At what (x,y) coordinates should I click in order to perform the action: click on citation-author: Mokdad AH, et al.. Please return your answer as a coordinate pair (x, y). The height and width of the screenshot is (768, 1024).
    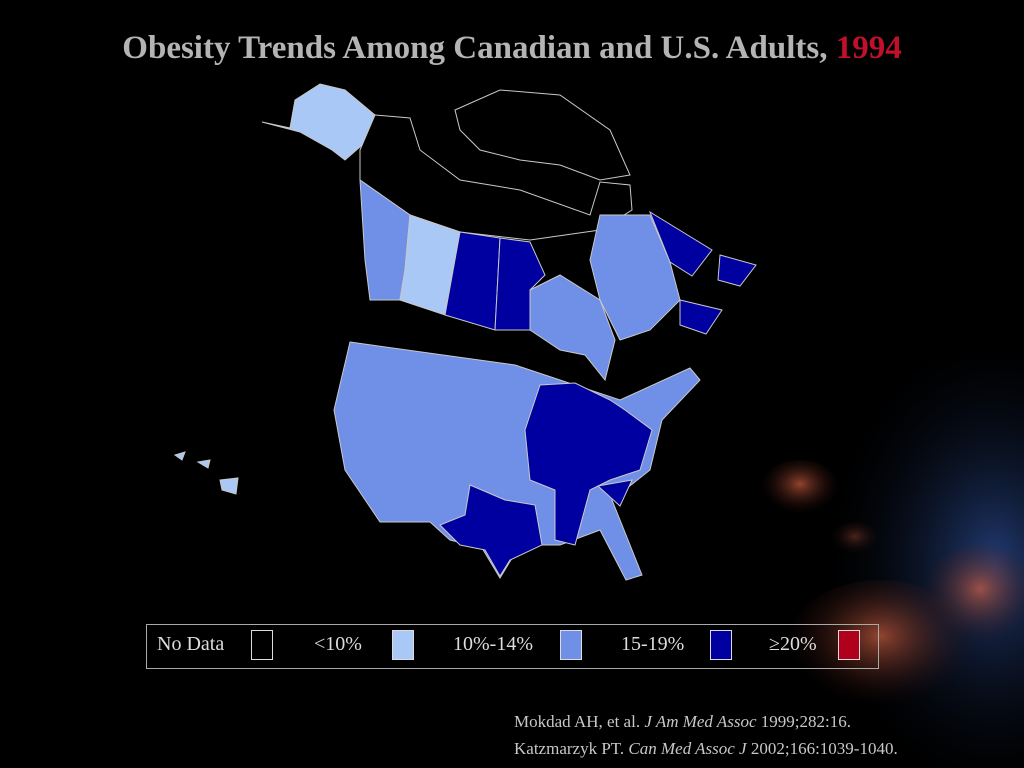
    Looking at the image, I should click on (577, 721).